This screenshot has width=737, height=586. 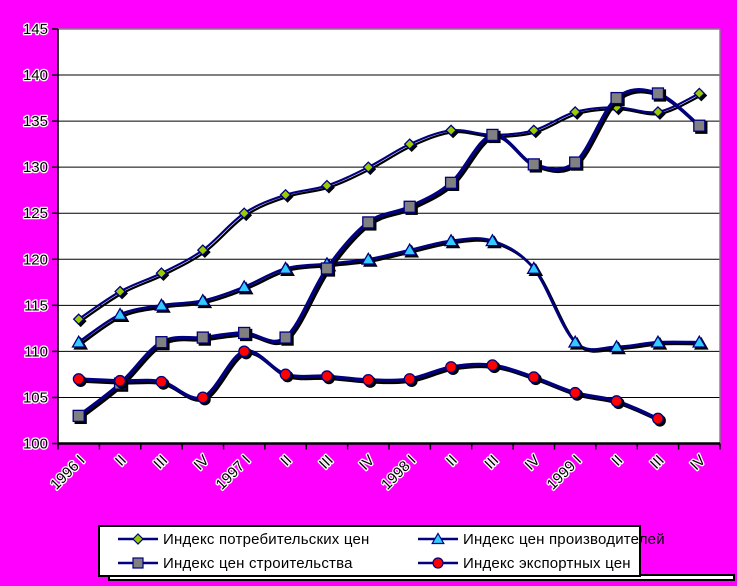 I want to click on legend-label: Индекс цен строительства, so click(x=258, y=563).